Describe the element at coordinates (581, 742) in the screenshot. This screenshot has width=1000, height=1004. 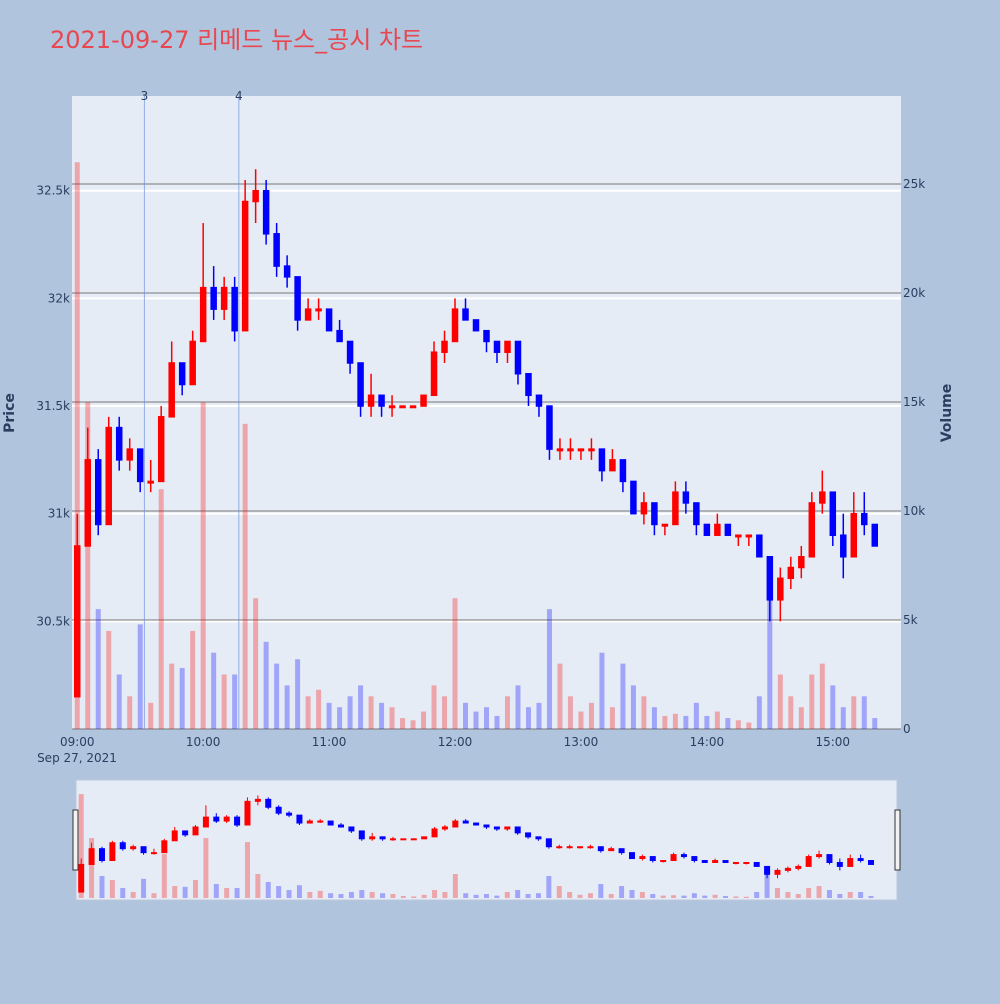
I see `x-tick-label: 13:00` at that location.